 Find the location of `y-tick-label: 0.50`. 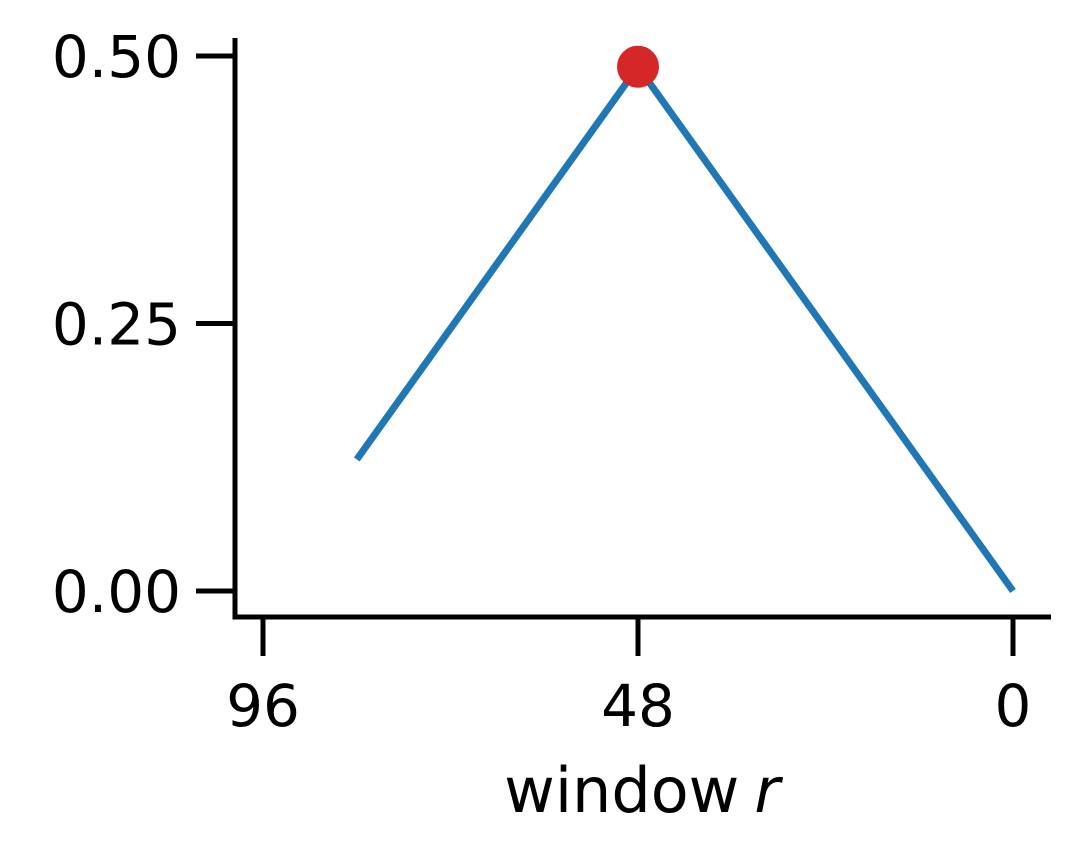

y-tick-label: 0.50 is located at coordinates (116, 57).